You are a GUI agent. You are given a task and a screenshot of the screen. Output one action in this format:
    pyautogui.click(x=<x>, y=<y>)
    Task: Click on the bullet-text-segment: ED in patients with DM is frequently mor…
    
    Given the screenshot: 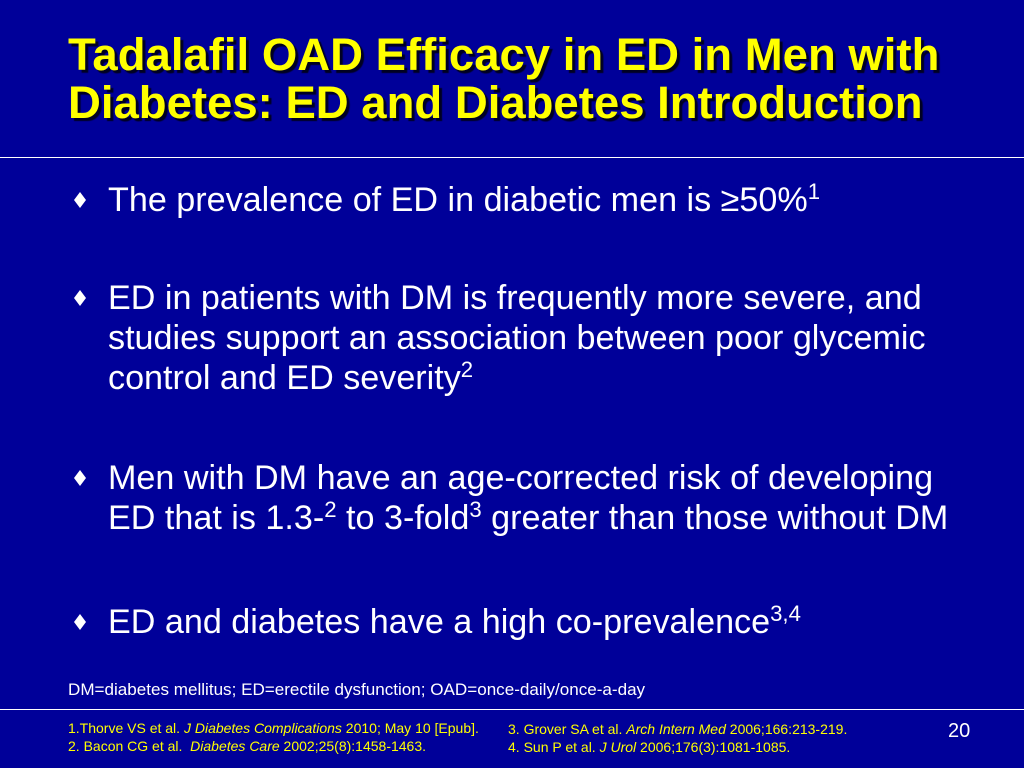 What is the action you would take?
    pyautogui.click(x=517, y=338)
    